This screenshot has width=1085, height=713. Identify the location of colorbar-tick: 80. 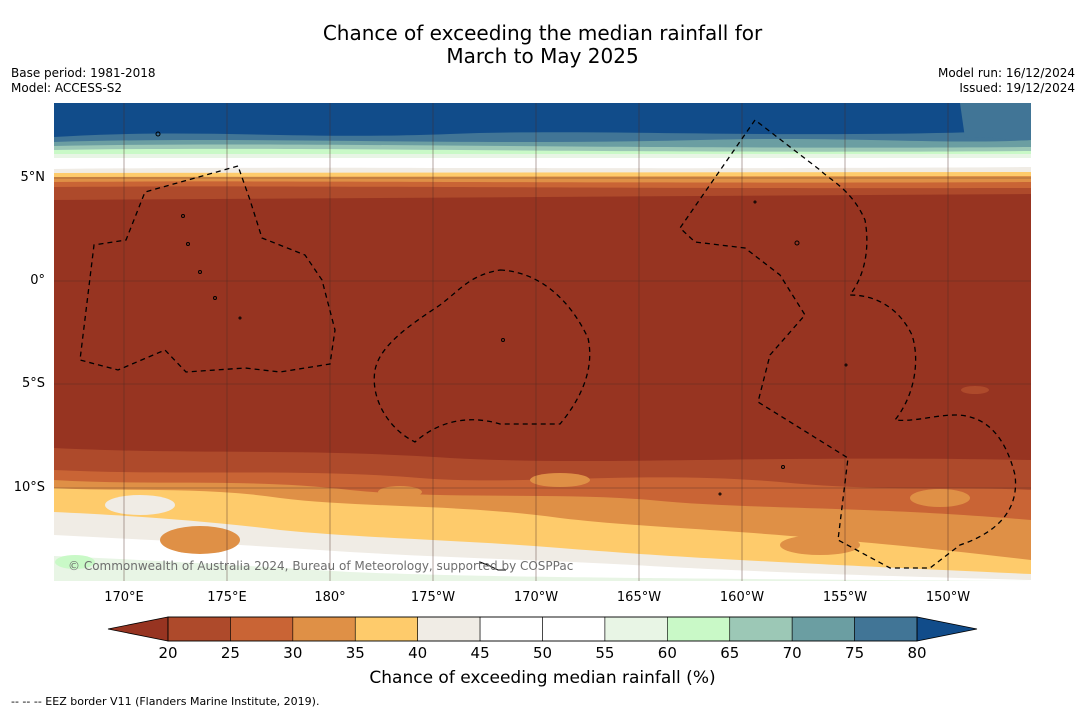
(917, 653).